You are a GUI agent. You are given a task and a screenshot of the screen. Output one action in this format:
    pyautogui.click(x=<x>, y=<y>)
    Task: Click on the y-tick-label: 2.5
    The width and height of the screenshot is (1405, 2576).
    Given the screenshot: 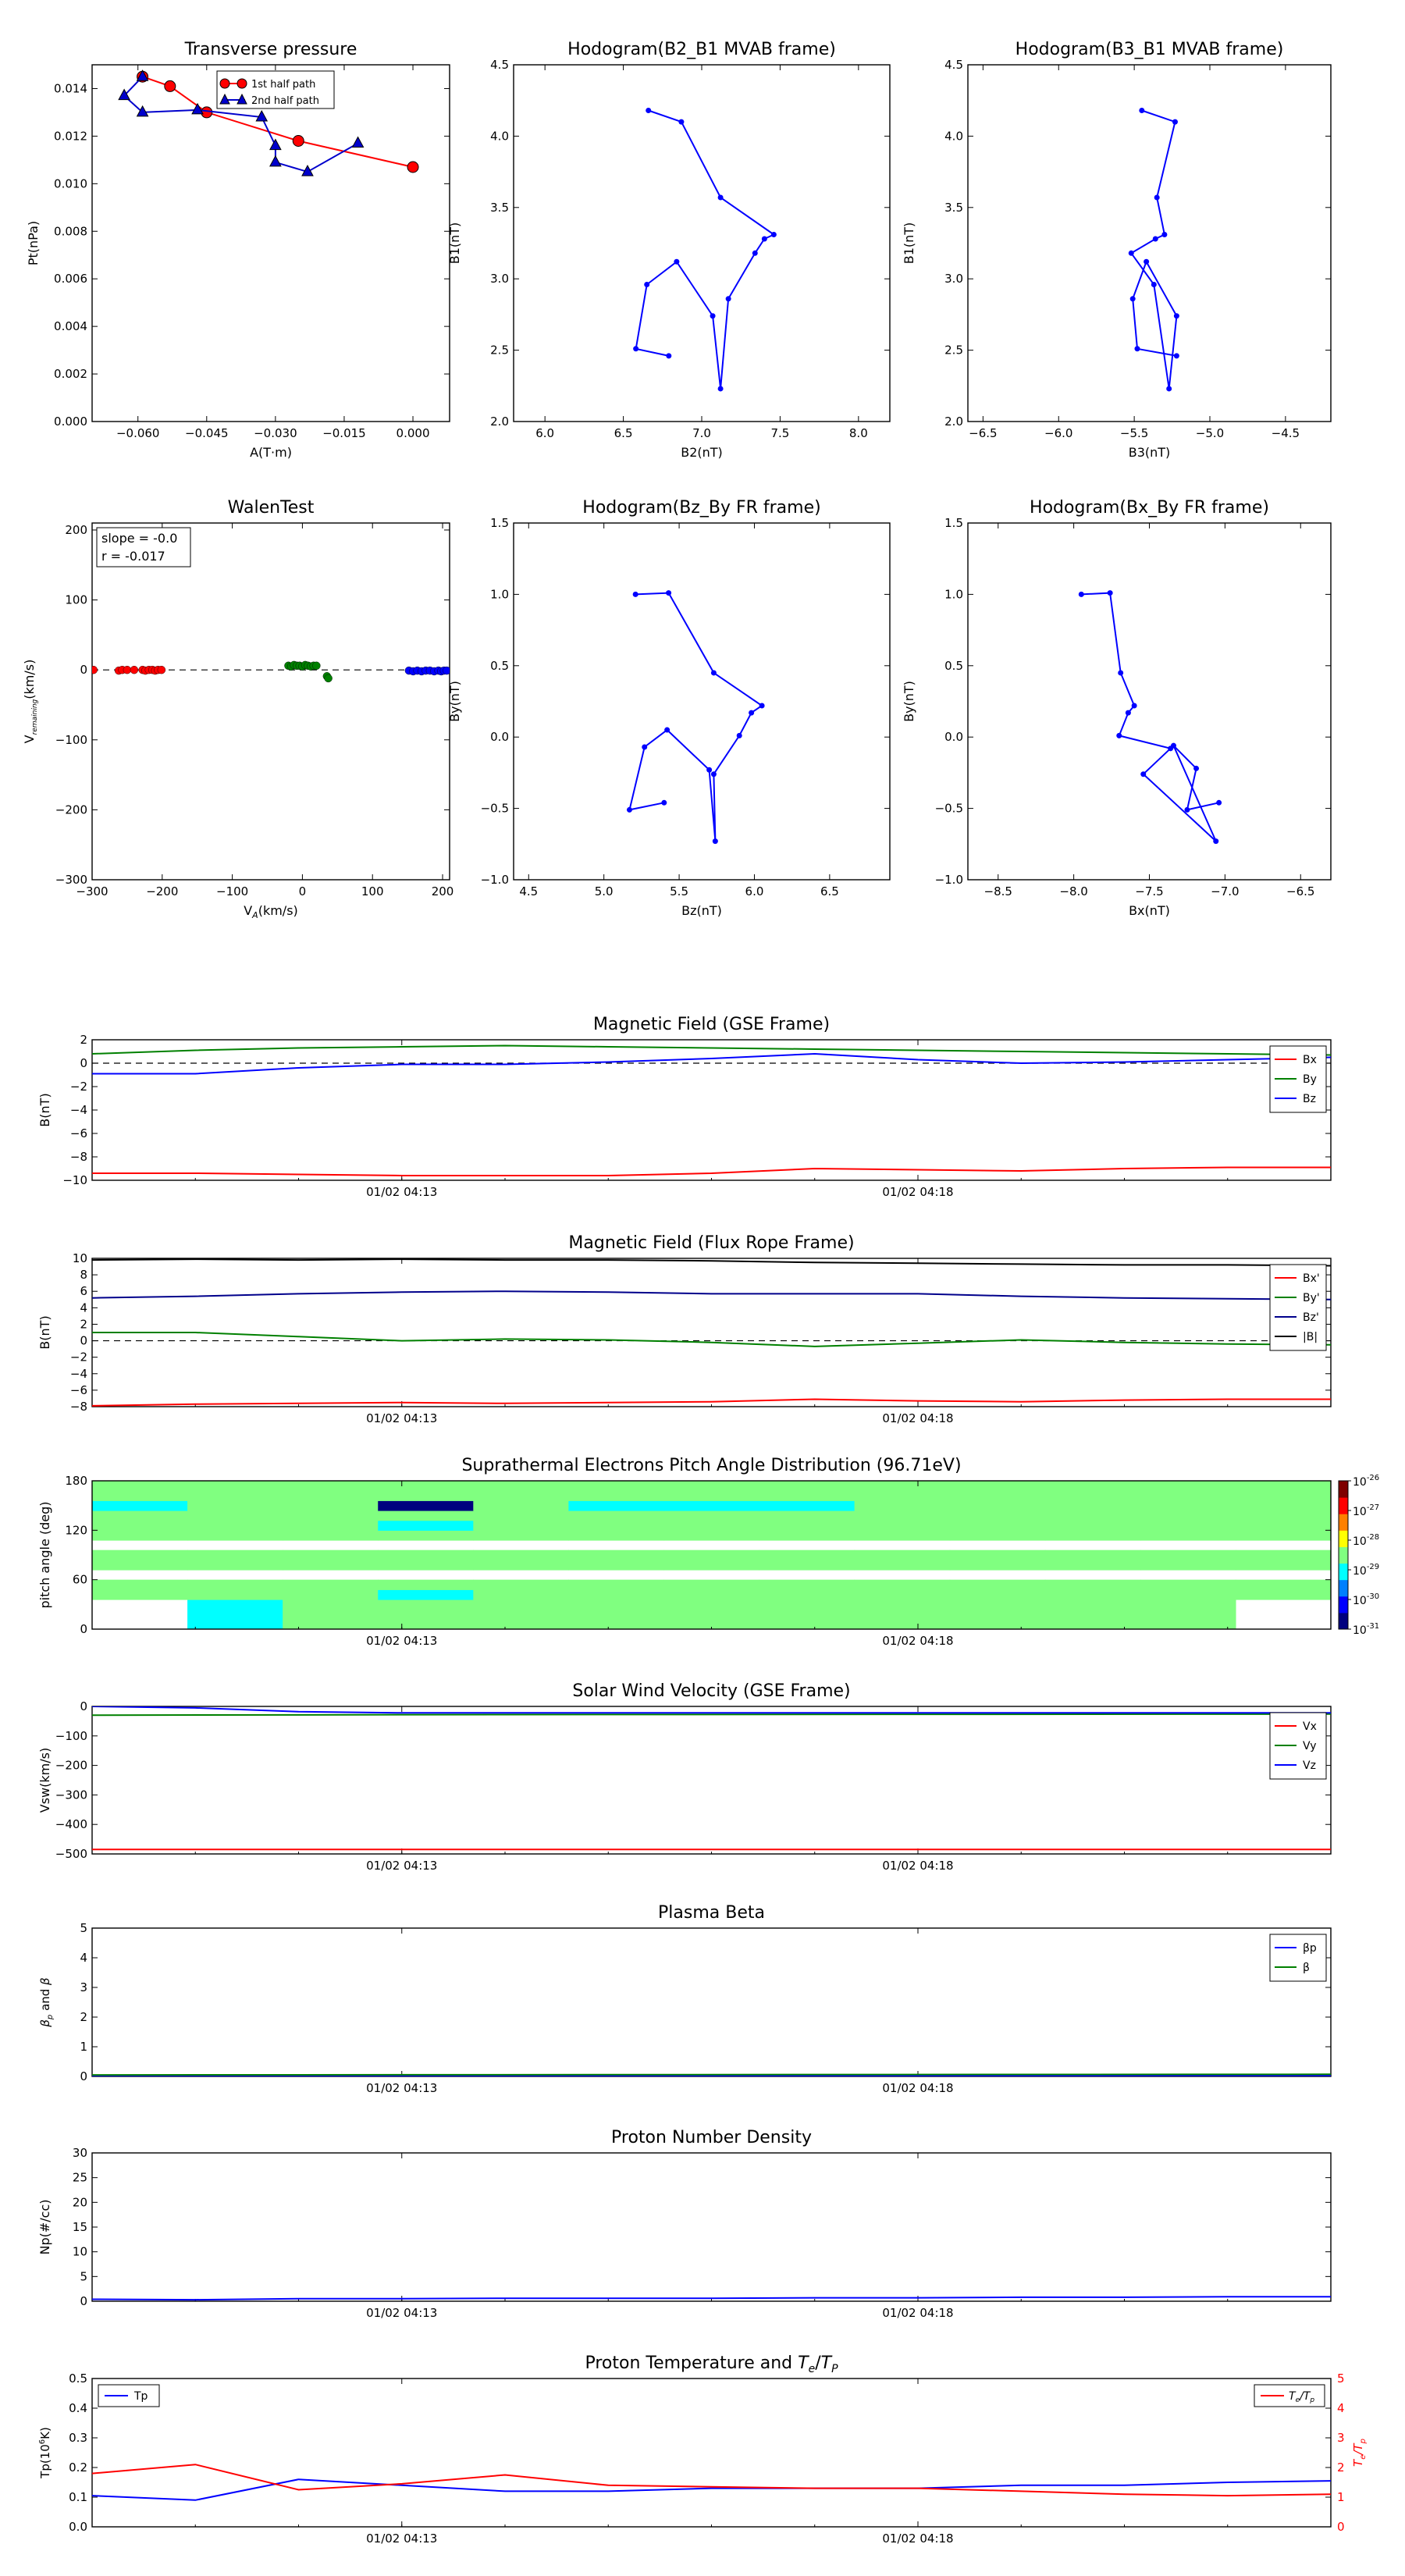 What is the action you would take?
    pyautogui.click(x=954, y=350)
    